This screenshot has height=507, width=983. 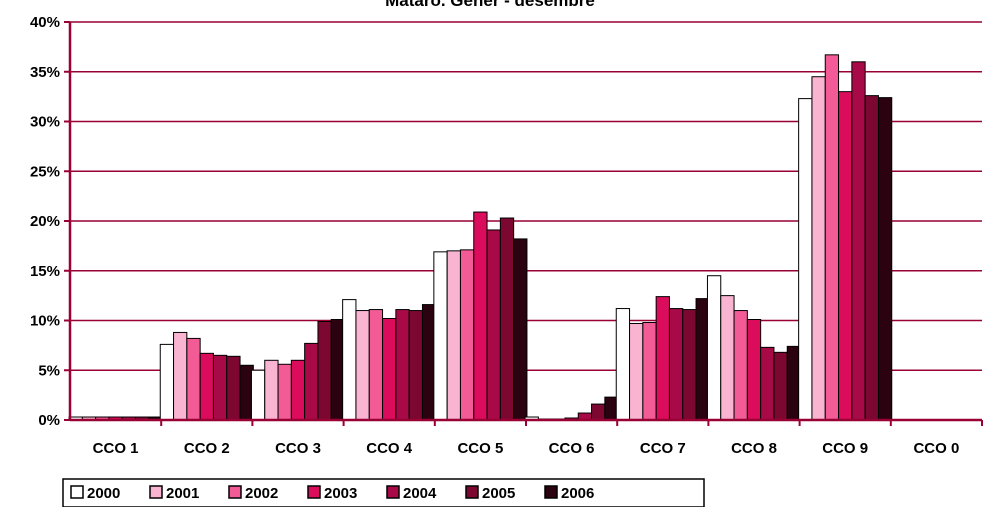 I want to click on y-tick-label: 0%, so click(x=49, y=420).